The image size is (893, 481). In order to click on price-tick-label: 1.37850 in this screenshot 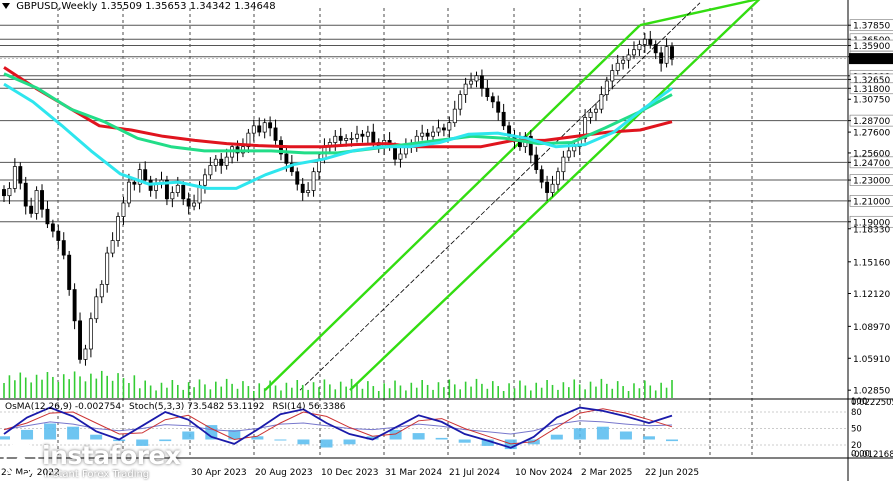, I will do `click(871, 27)`.